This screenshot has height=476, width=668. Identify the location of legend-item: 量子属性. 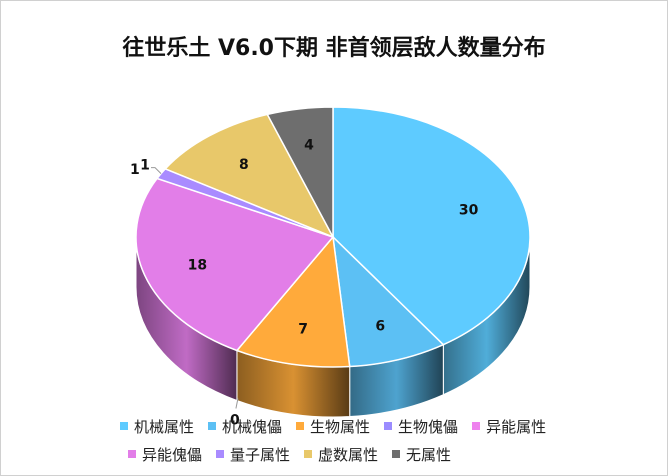
(253, 454).